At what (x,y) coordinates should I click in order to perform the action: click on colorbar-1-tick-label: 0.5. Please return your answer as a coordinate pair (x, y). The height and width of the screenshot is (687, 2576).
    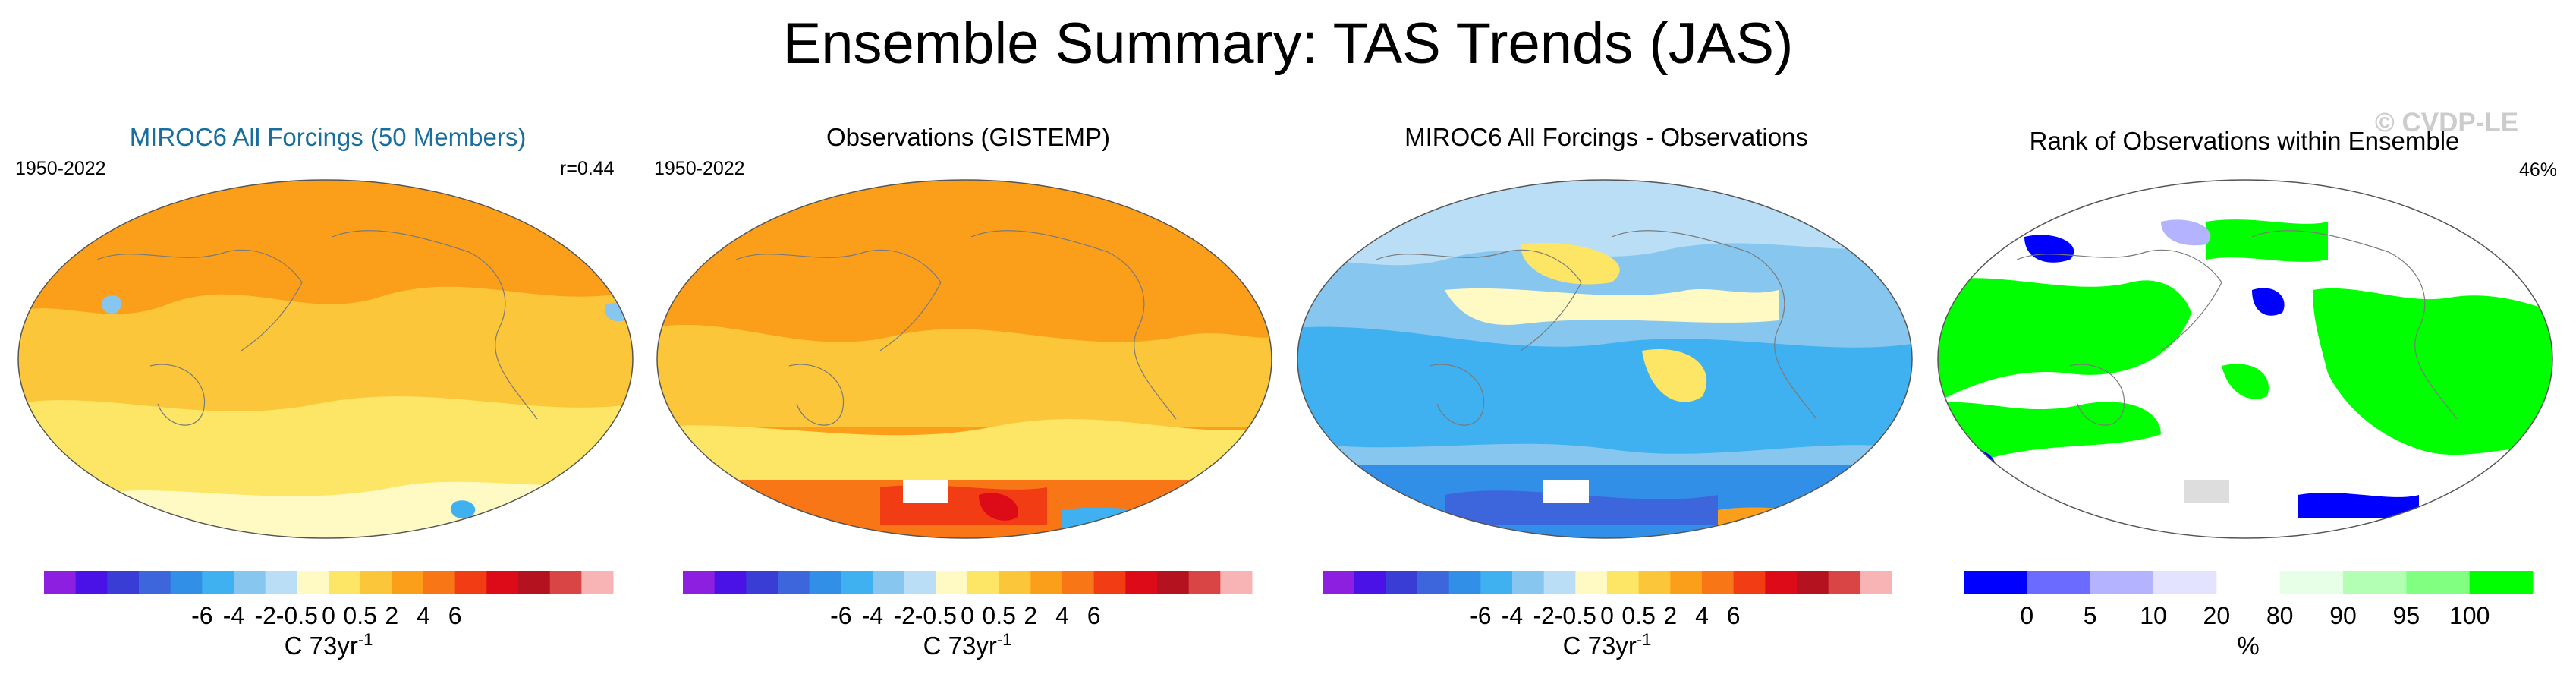
    Looking at the image, I should click on (359, 615).